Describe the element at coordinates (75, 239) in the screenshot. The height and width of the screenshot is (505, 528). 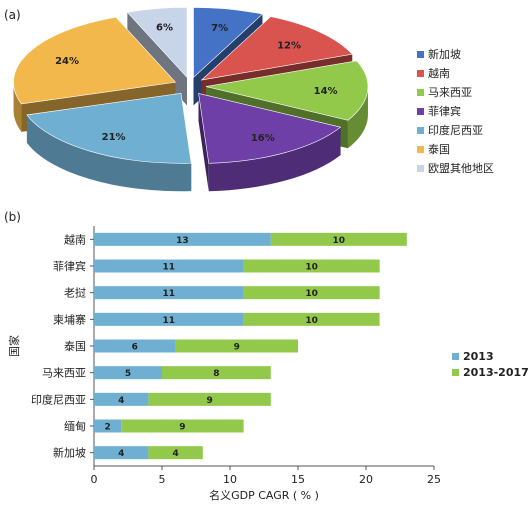
I see `y-tick-label: 越南` at that location.